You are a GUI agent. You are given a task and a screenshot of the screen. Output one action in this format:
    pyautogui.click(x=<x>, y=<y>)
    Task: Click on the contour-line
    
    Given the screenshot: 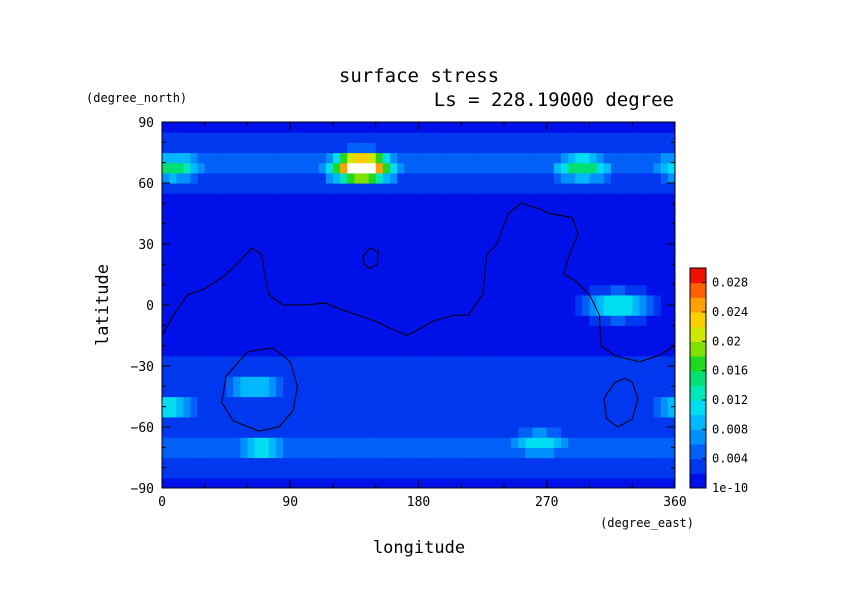 What is the action you would take?
    pyautogui.click(x=371, y=258)
    